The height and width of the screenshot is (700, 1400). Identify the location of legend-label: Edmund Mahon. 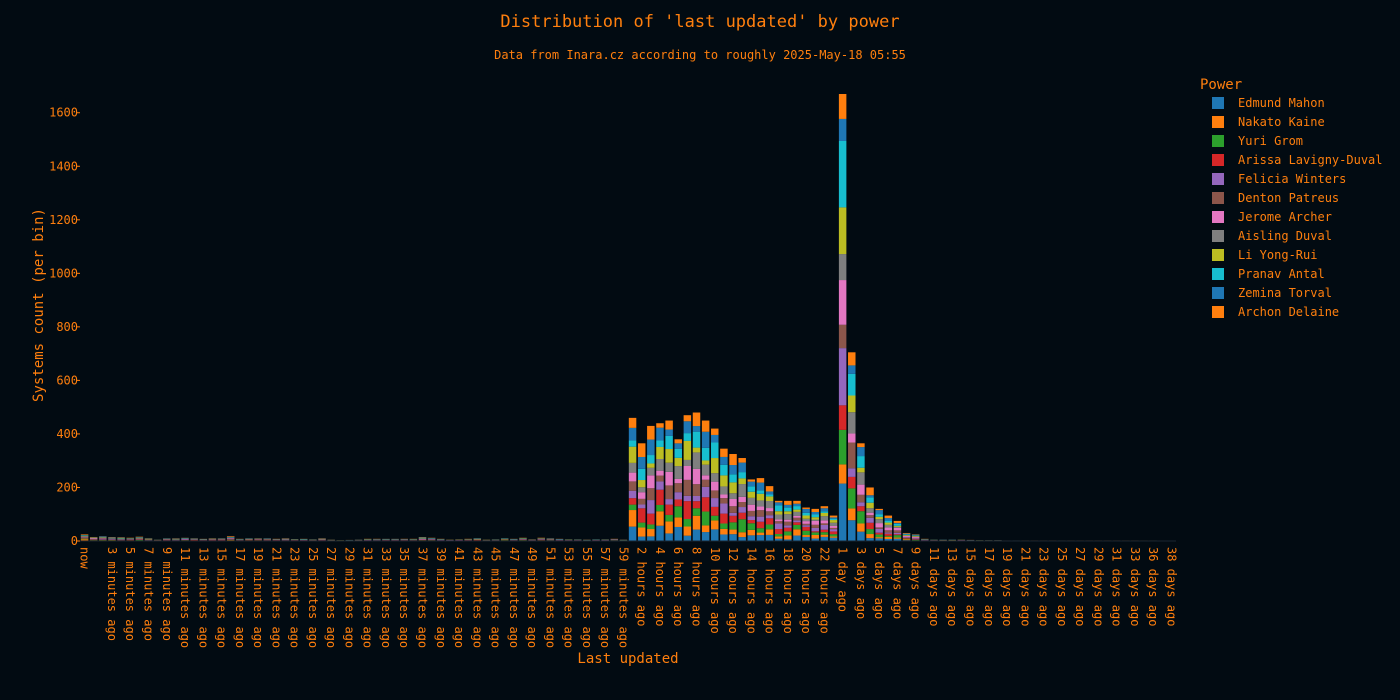
(1281, 103).